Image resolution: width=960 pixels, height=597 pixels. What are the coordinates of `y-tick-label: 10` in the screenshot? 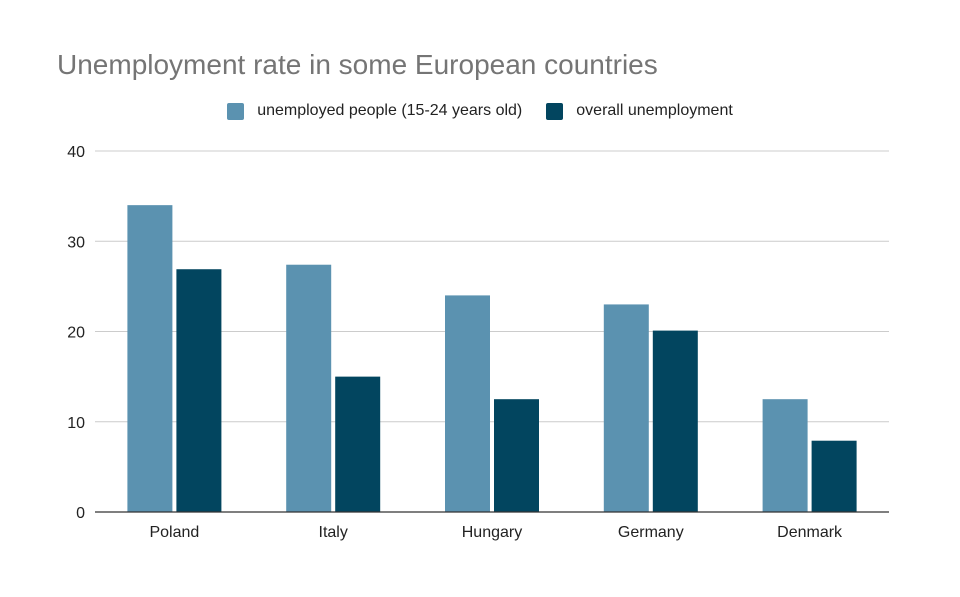 It's located at (76, 423).